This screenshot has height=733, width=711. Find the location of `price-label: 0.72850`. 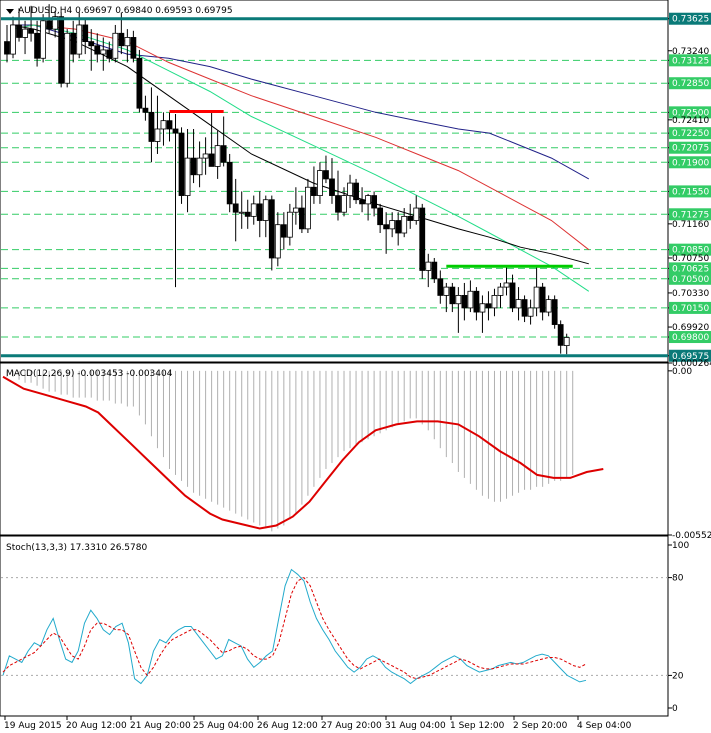

price-label: 0.72850 is located at coordinates (690, 84).